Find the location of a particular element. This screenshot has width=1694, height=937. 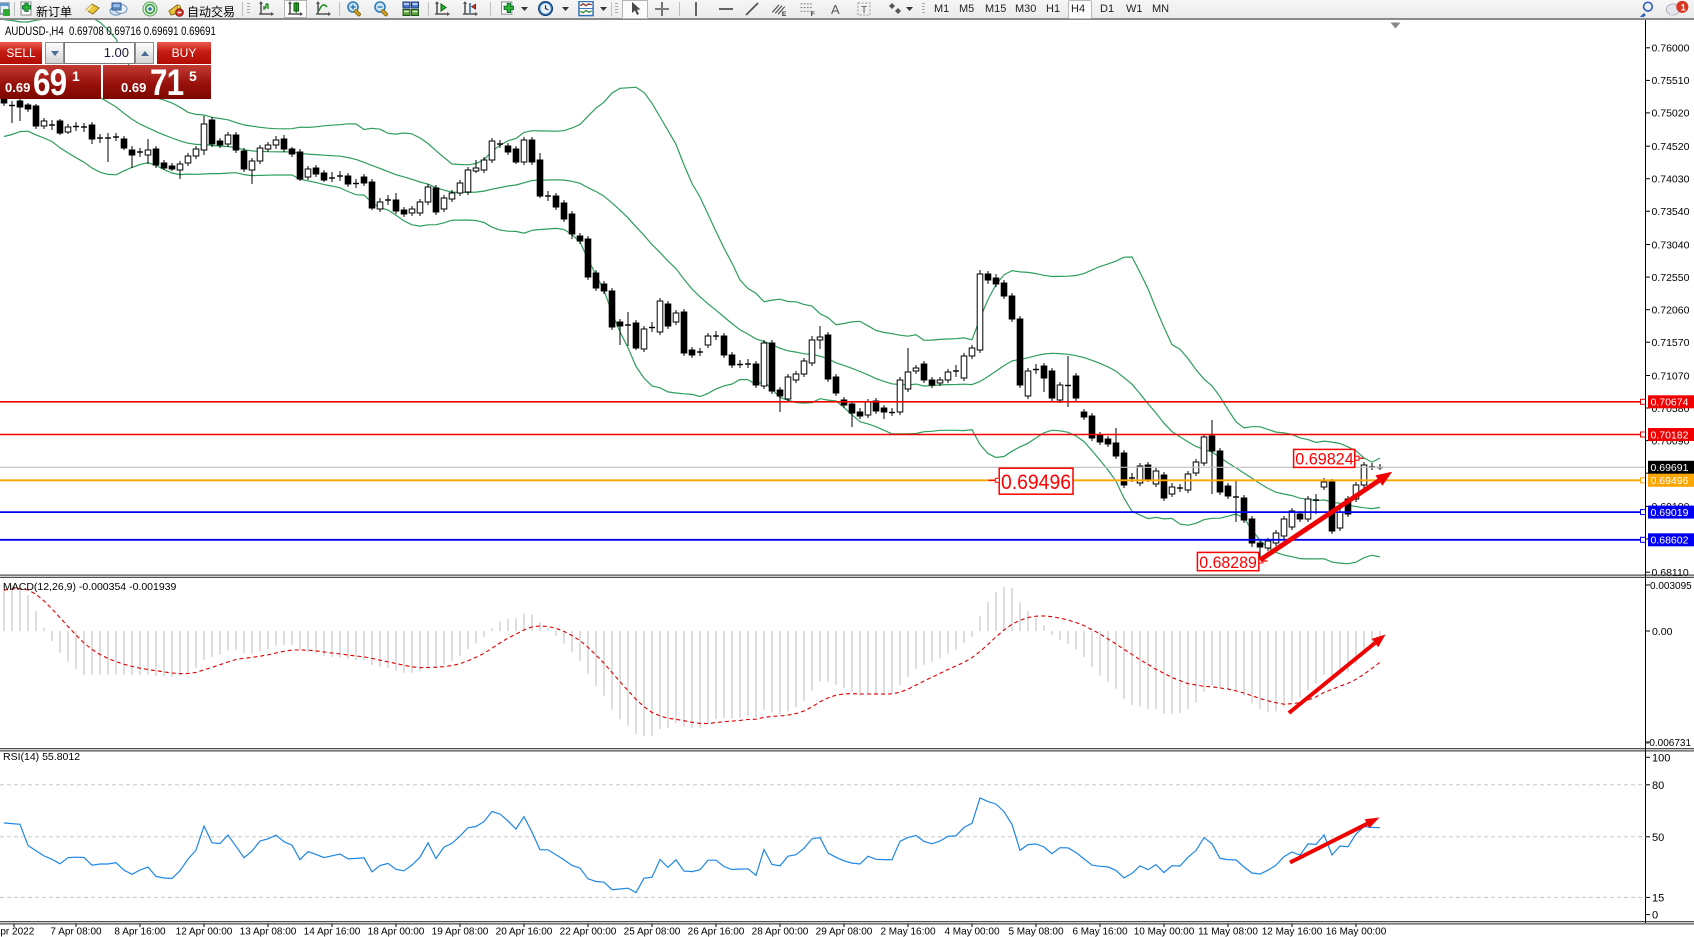

svg-text: 18 Apr 00:00 is located at coordinates (396, 932).